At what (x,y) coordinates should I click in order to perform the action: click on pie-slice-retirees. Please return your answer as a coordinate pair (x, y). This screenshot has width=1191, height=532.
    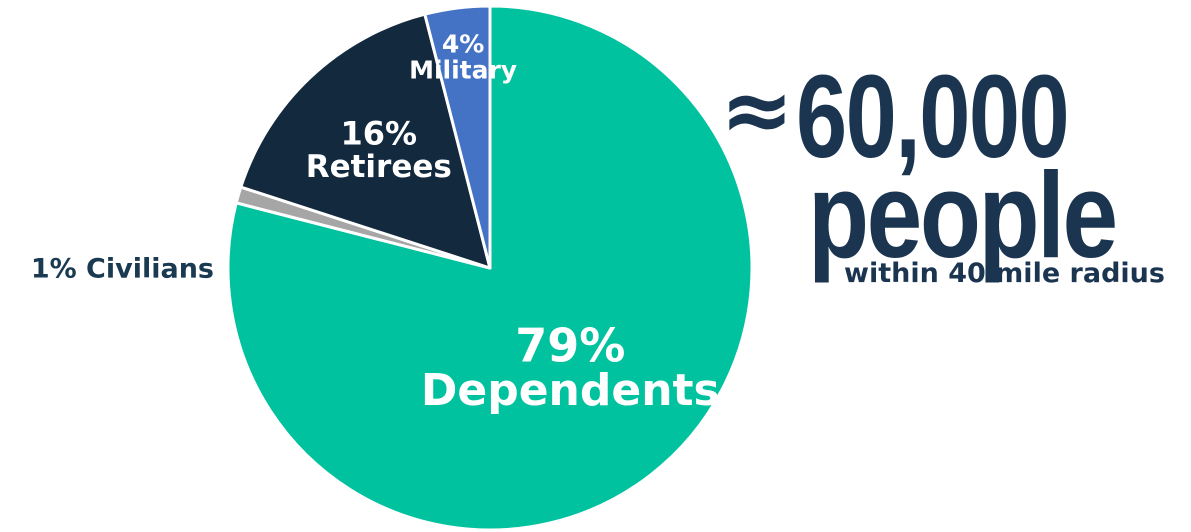
    Looking at the image, I should click on (365, 141).